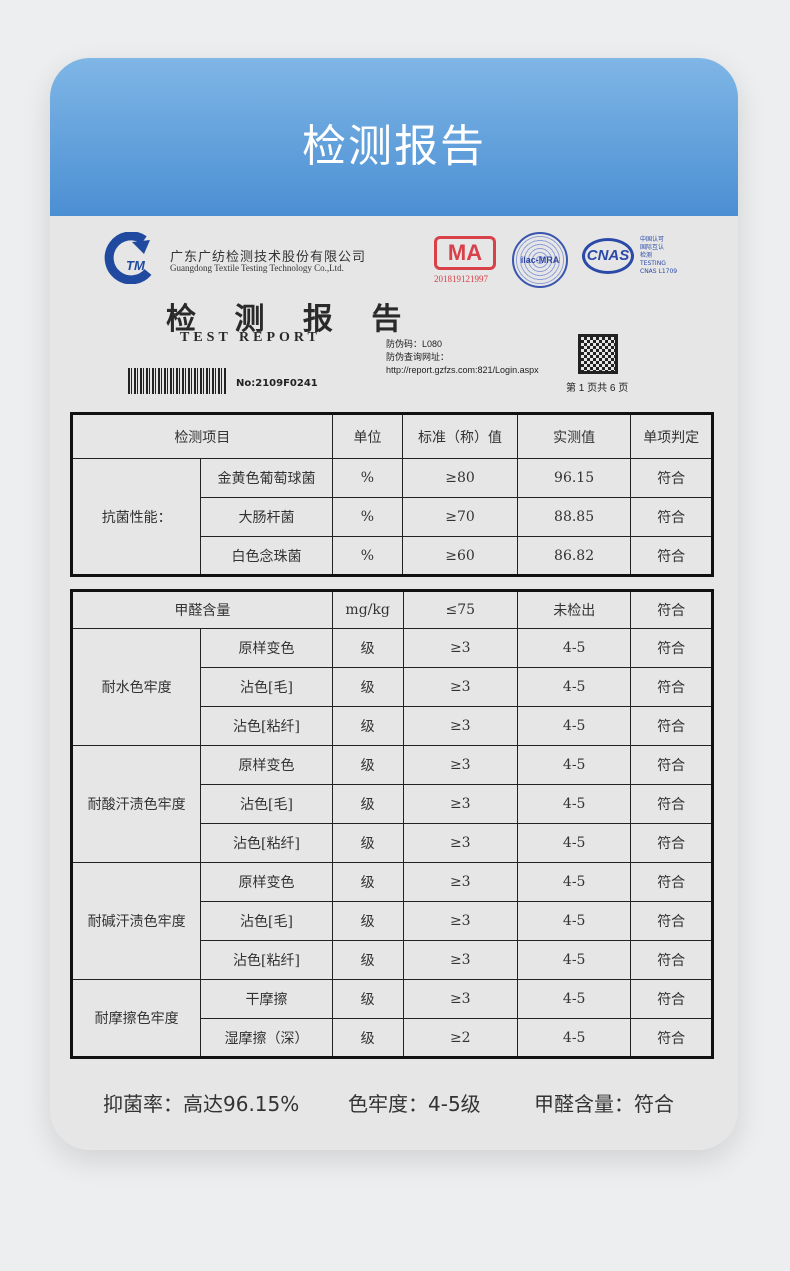  I want to click on table-row: 耐水色牢度 原样变色级 ≥3 4-5 符合, so click(391, 687).